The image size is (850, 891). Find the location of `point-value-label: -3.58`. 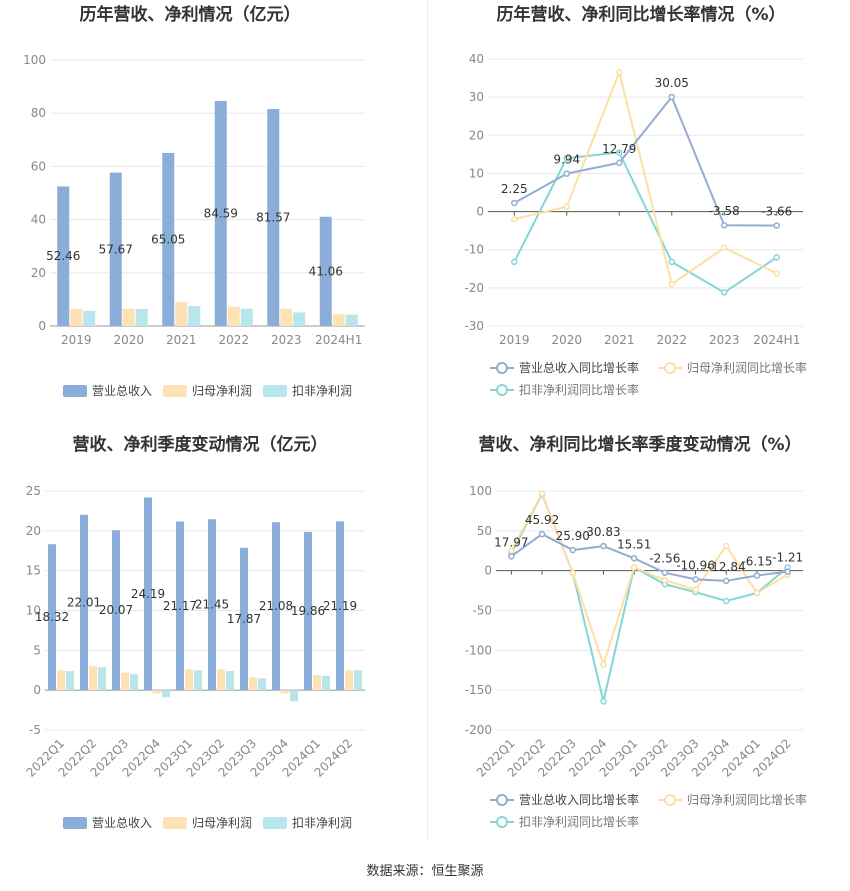

point-value-label: -3.58 is located at coordinates (724, 211).